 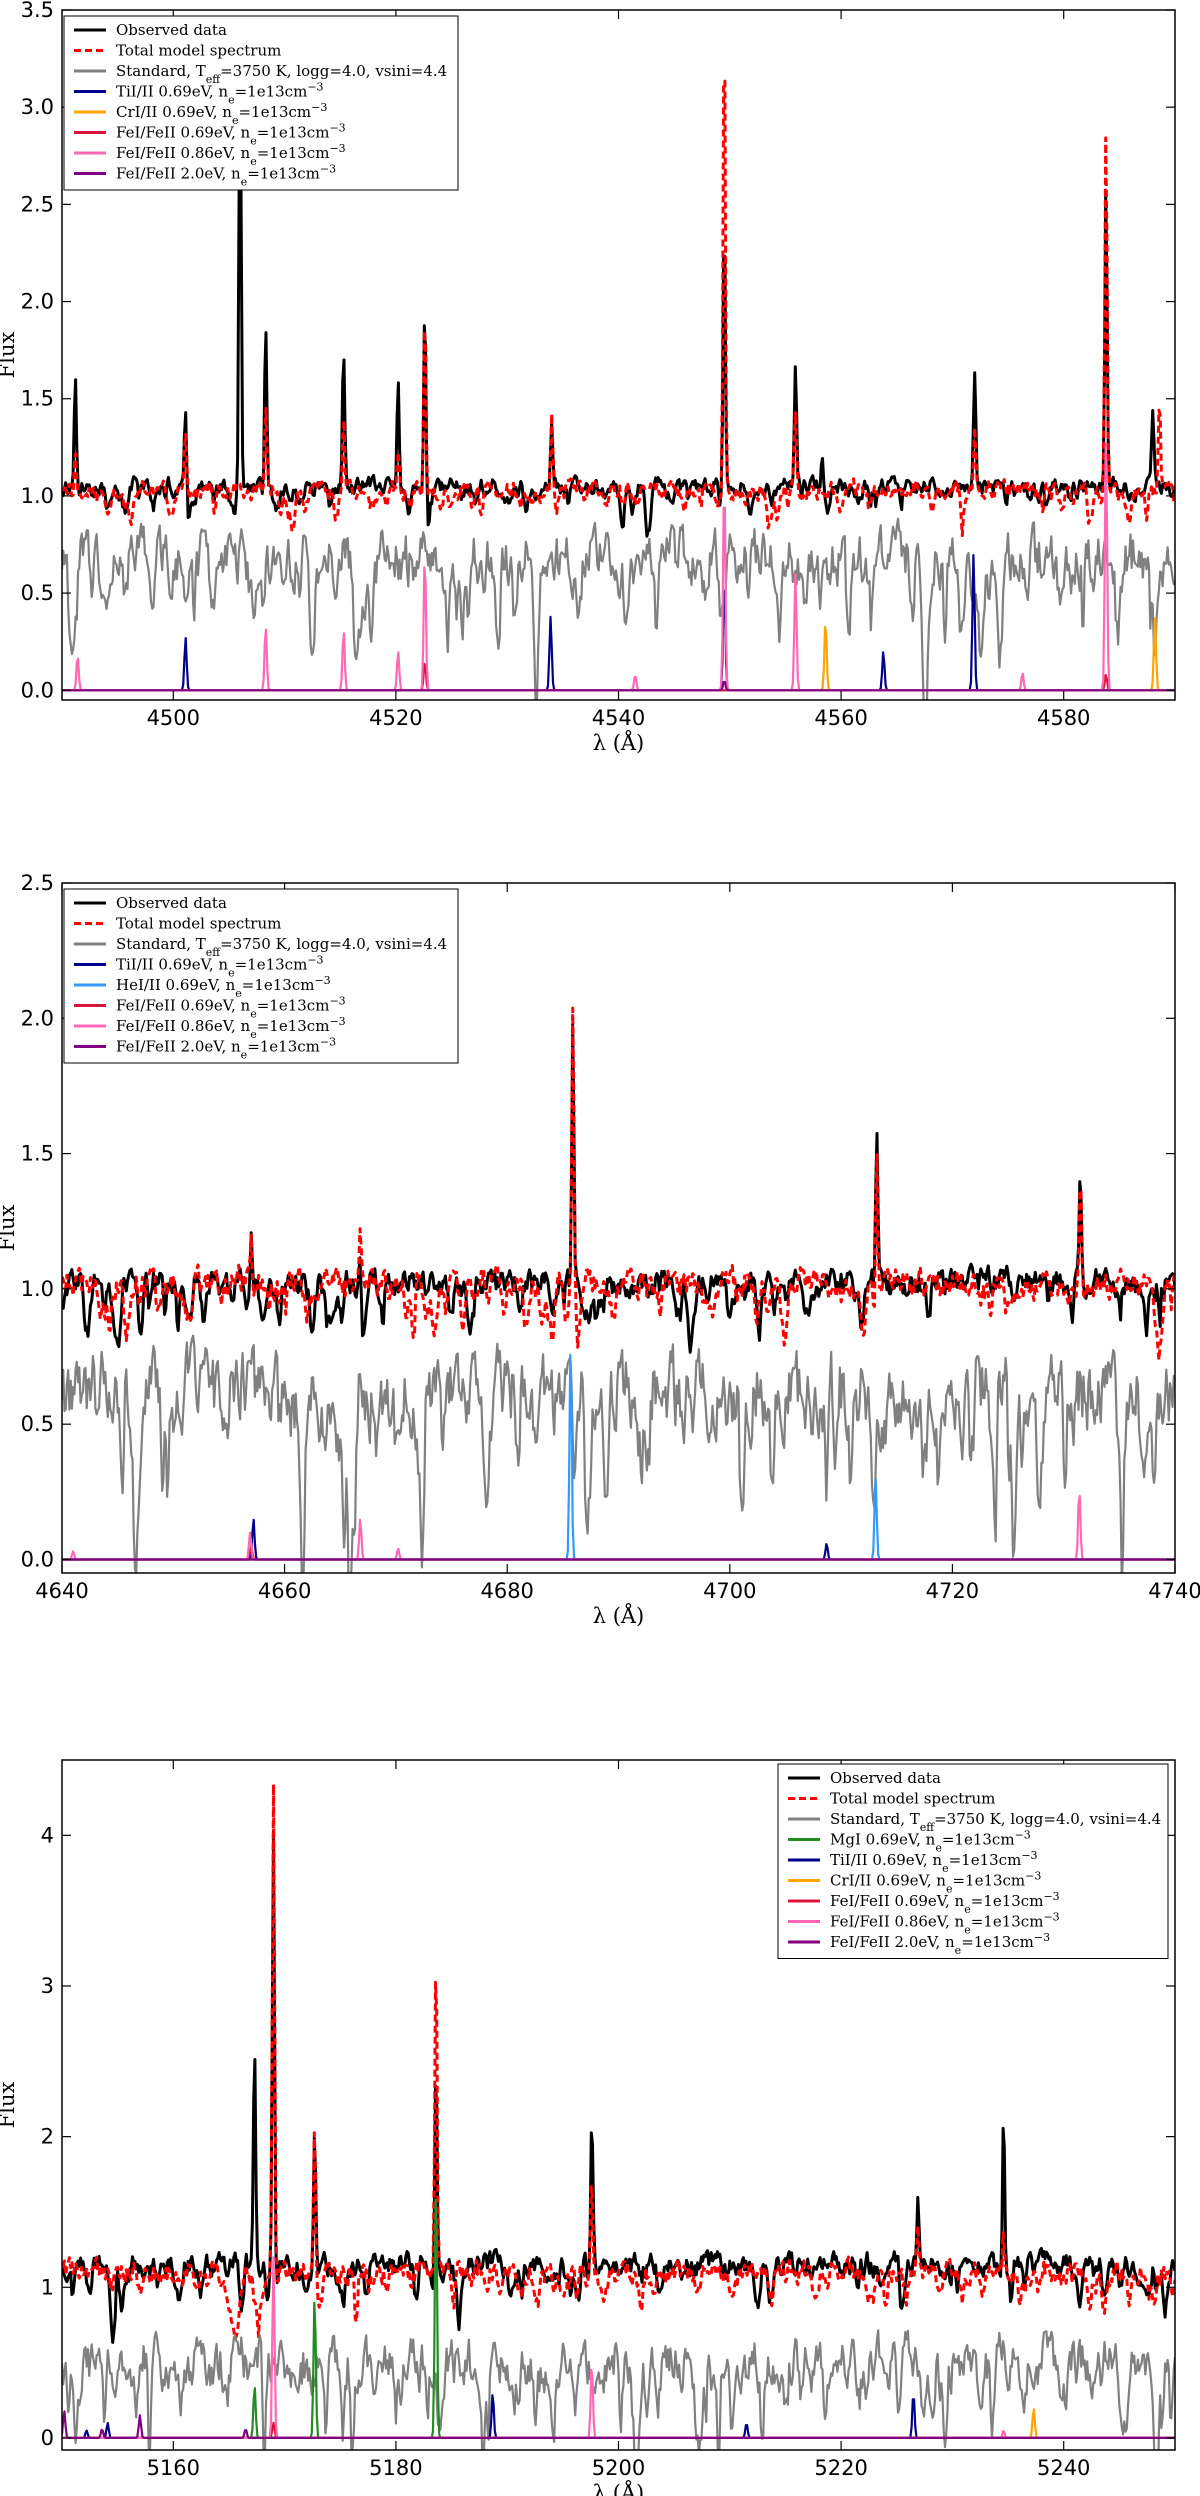 I want to click on x-tick-label: 5220, so click(x=840, y=2468).